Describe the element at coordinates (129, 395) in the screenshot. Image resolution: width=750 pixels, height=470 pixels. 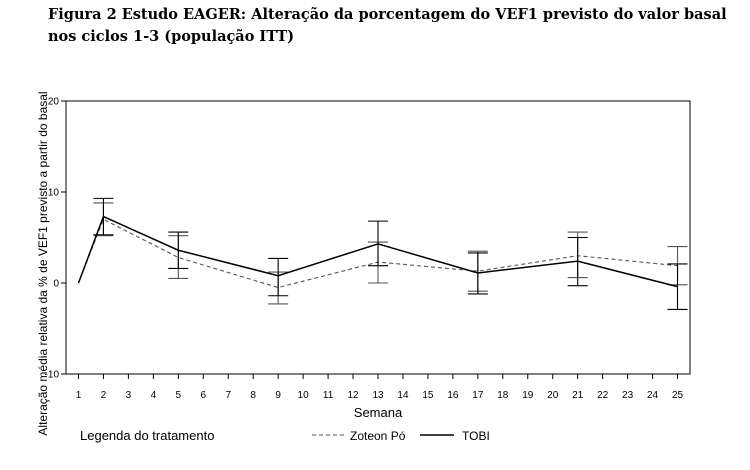
I see `x-tick-label: 3` at that location.